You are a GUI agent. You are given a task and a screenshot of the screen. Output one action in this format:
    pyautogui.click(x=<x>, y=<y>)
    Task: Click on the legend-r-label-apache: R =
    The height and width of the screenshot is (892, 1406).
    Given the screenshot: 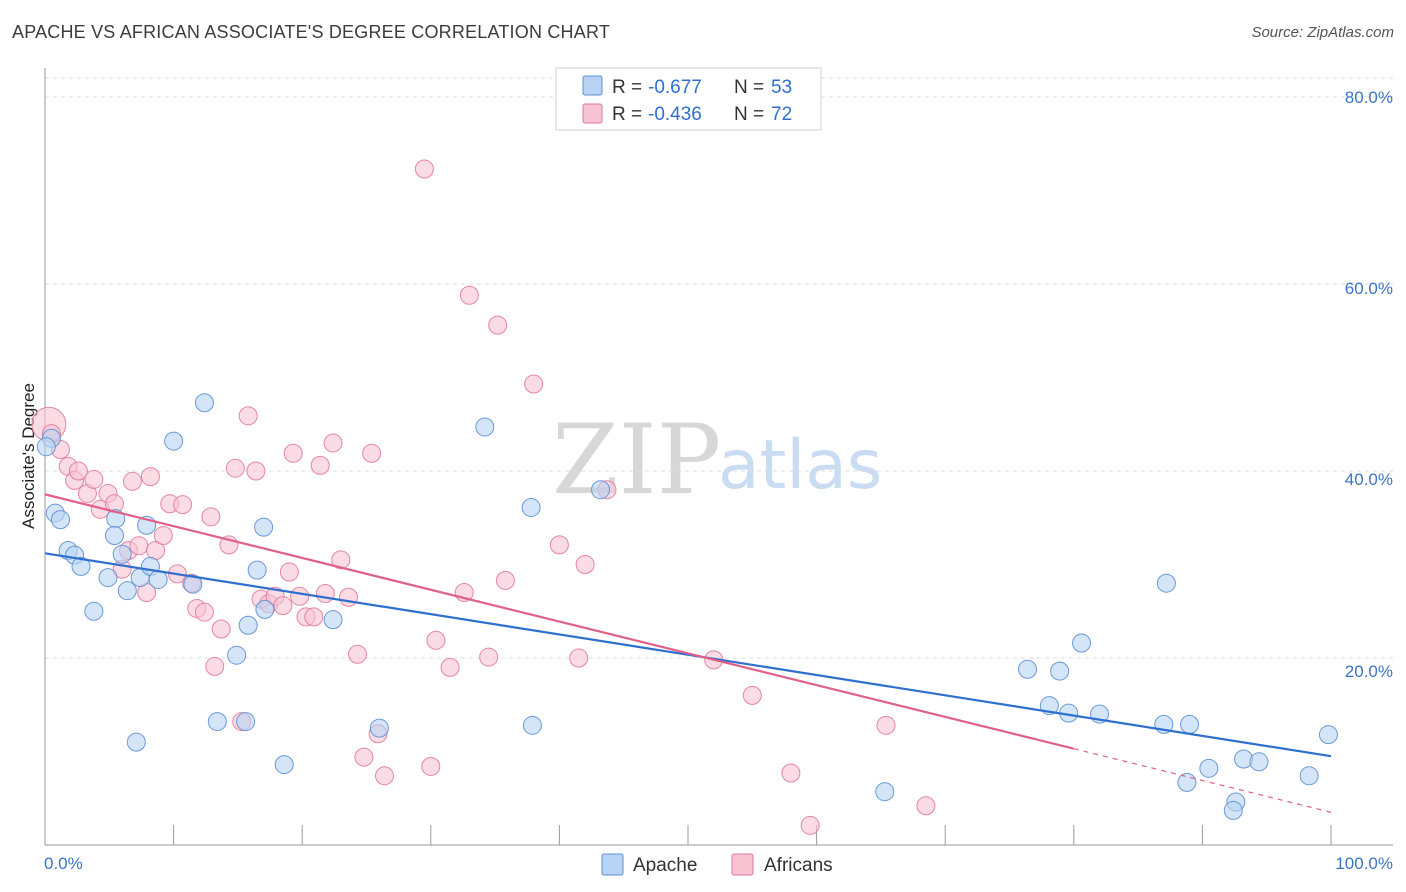 What is the action you would take?
    pyautogui.click(x=627, y=87)
    